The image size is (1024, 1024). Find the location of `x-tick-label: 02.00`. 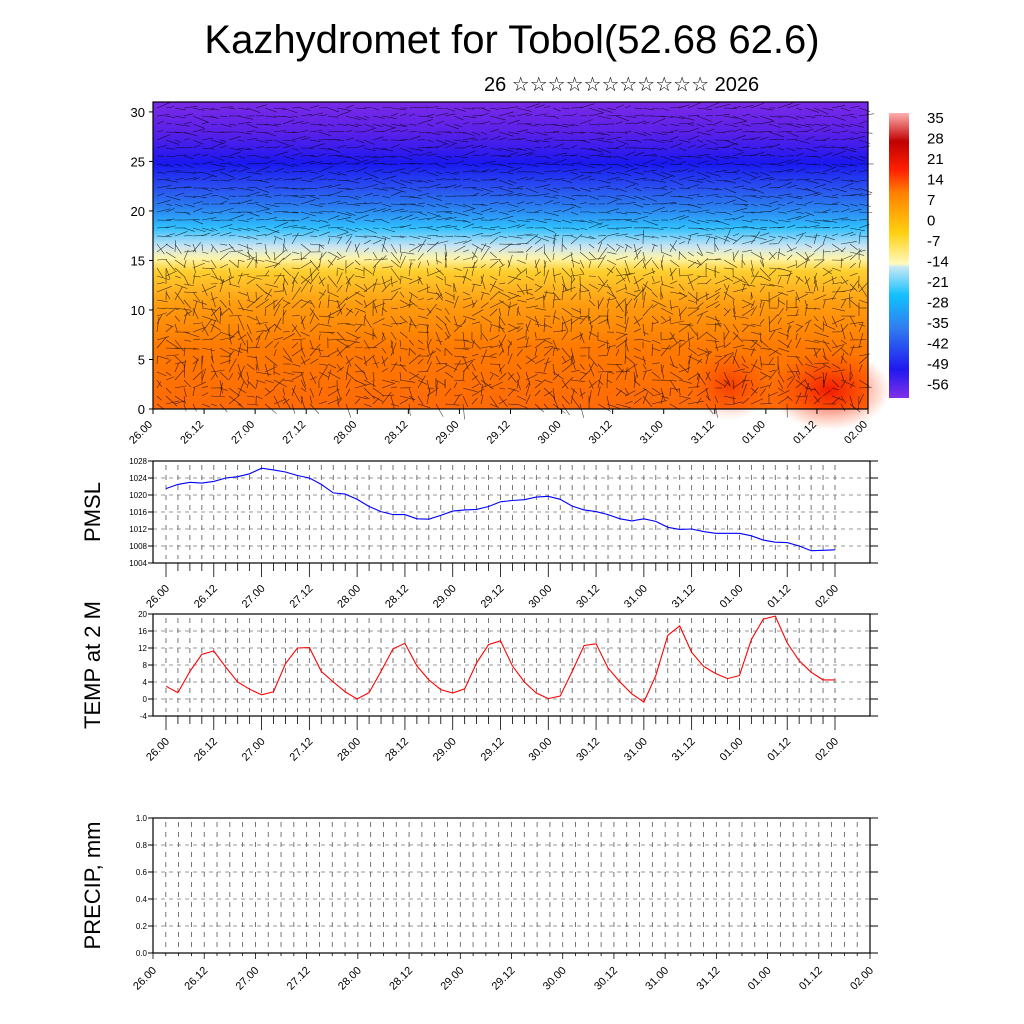

x-tick-label: 02.00 is located at coordinates (827, 750).